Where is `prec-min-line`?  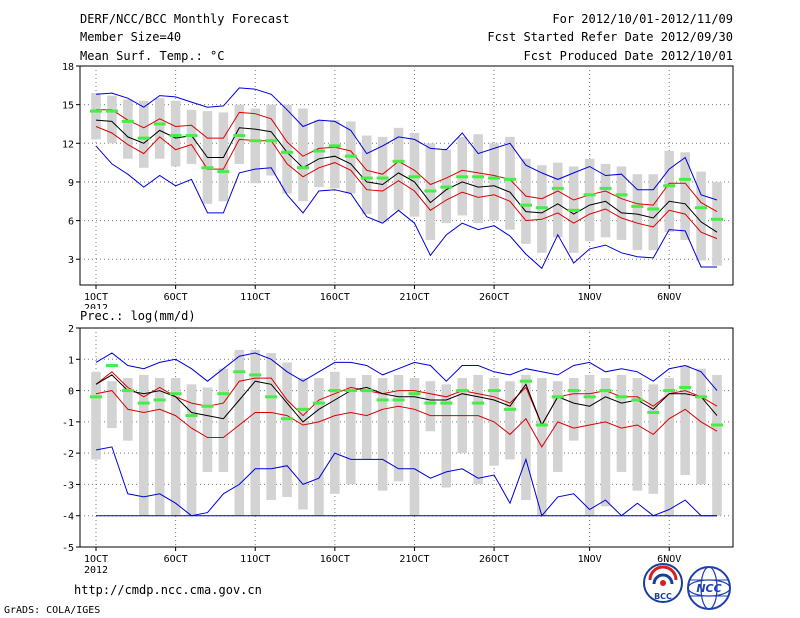 prec-min-line is located at coordinates (406, 481).